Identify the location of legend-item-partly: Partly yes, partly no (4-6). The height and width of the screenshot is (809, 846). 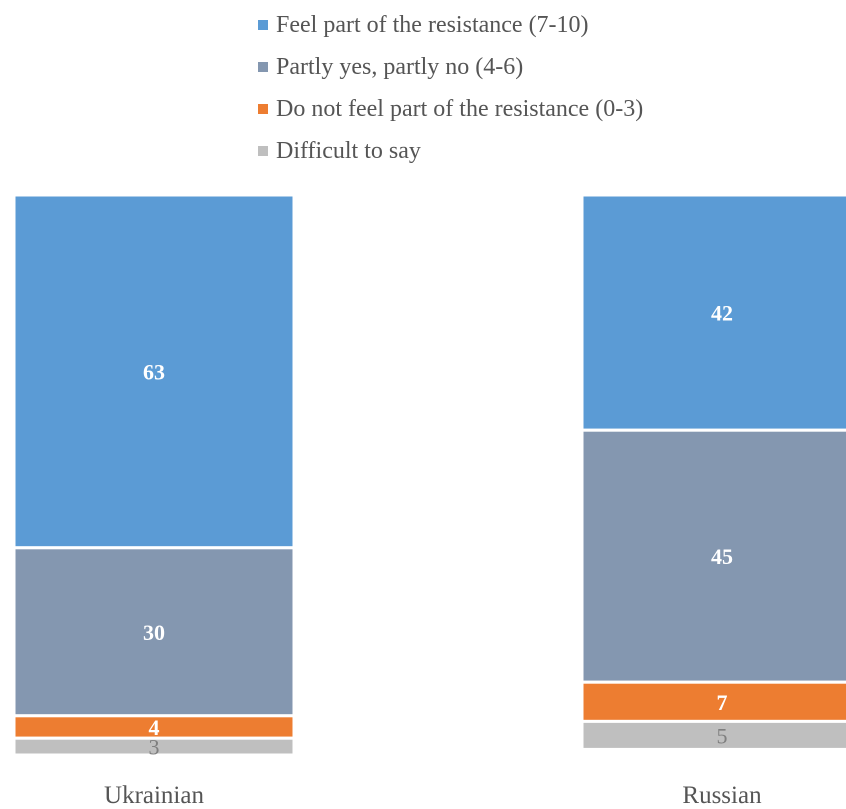
(450, 67).